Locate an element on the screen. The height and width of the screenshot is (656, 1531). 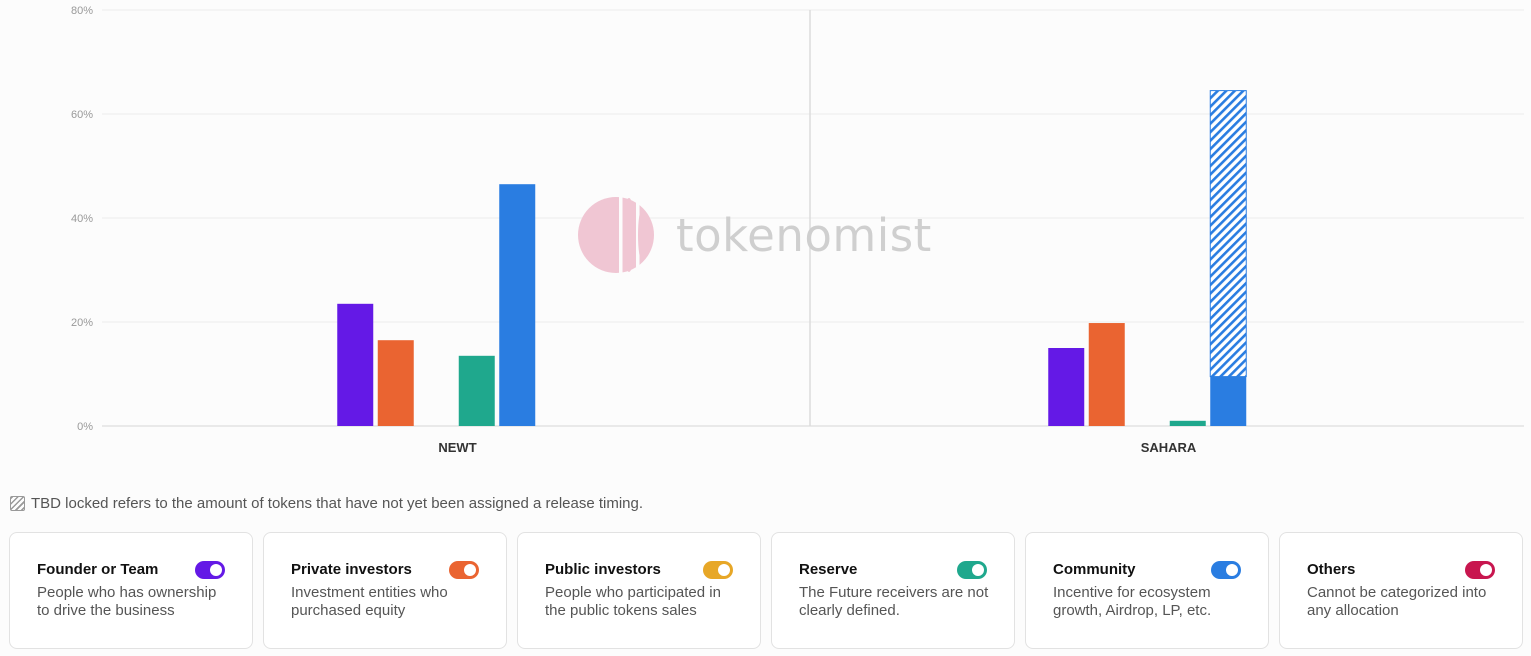
y-tick-label: 60% is located at coordinates (82, 115).